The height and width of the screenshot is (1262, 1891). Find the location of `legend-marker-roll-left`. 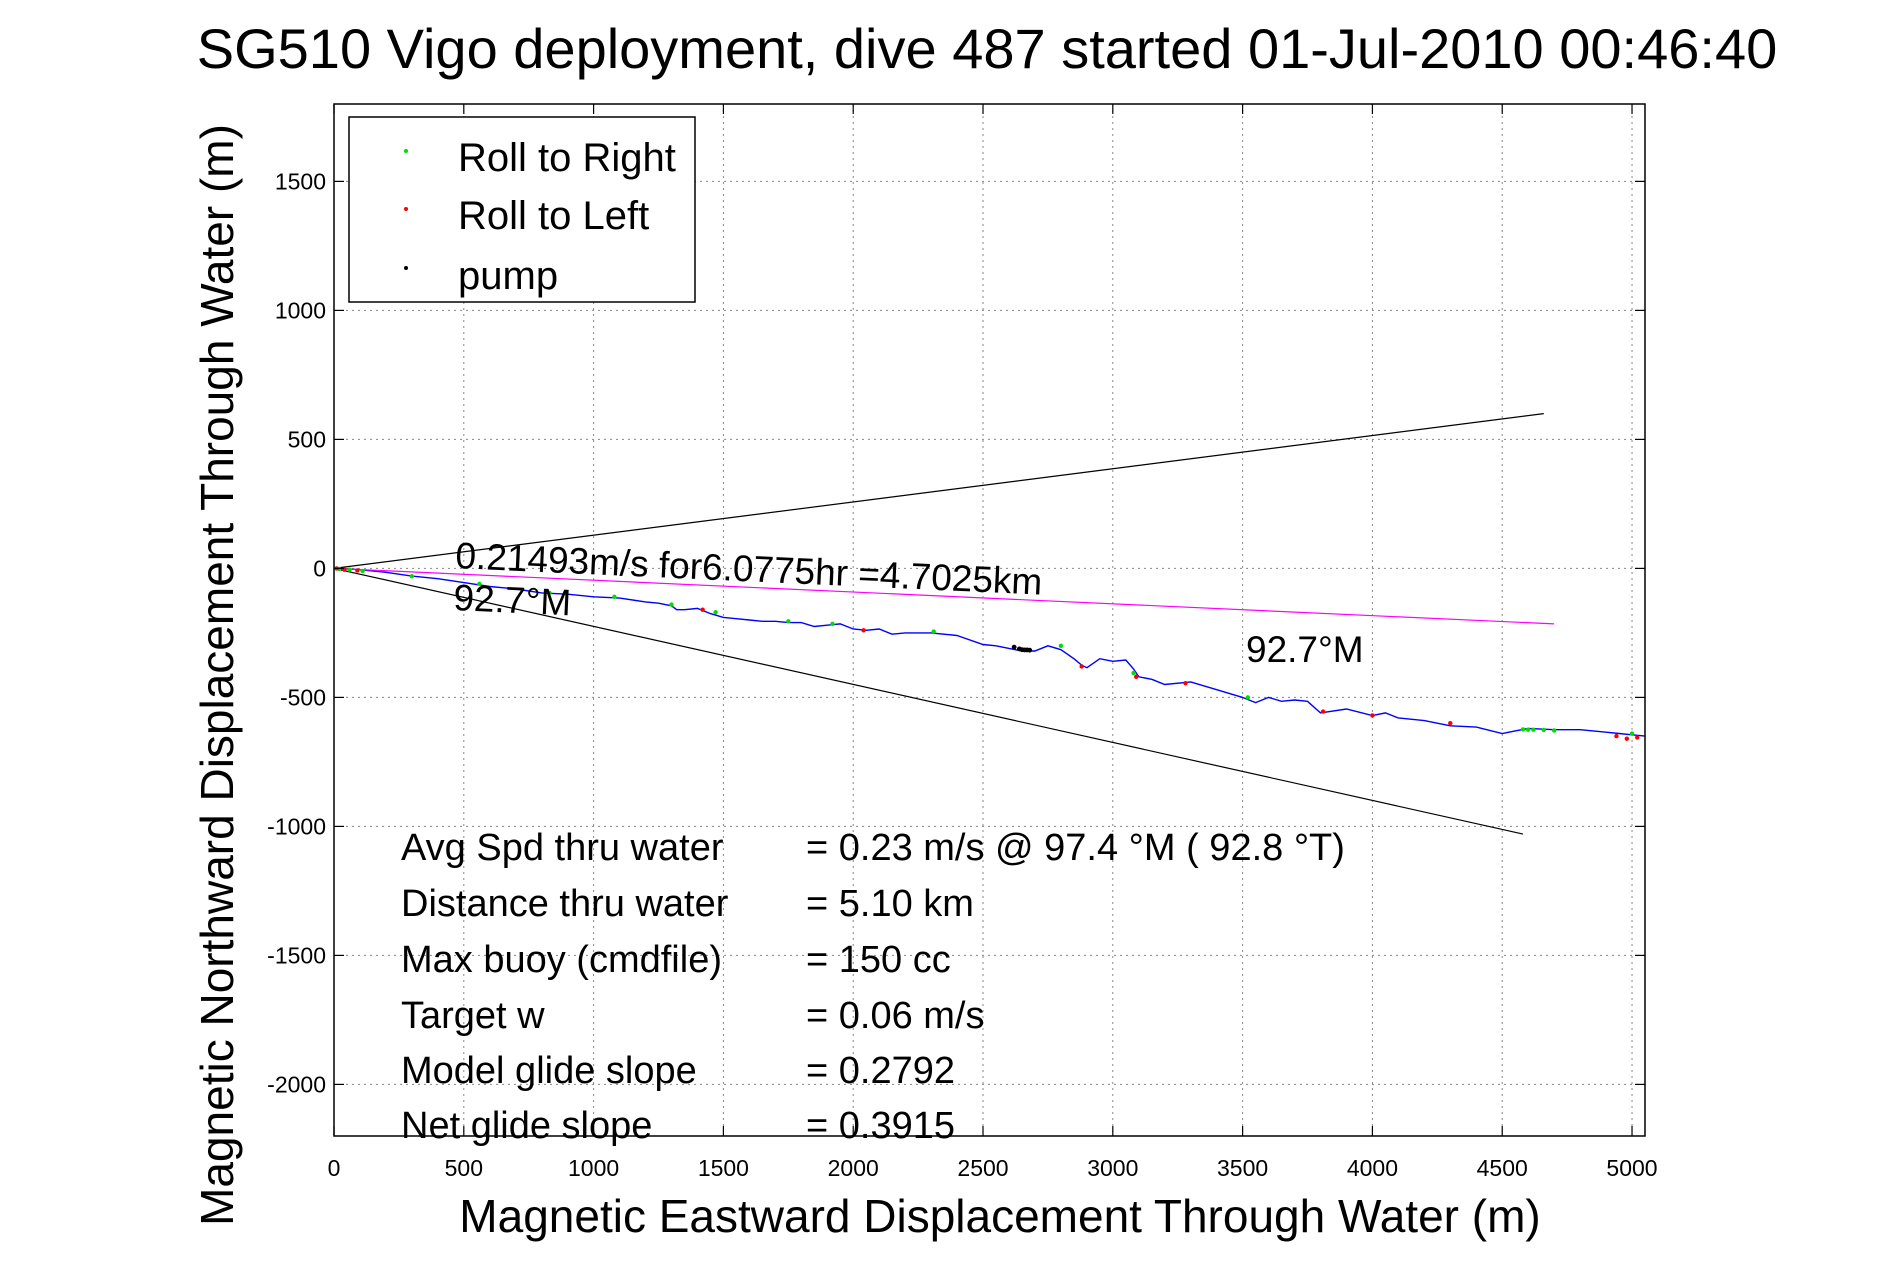

legend-marker-roll-left is located at coordinates (406, 209).